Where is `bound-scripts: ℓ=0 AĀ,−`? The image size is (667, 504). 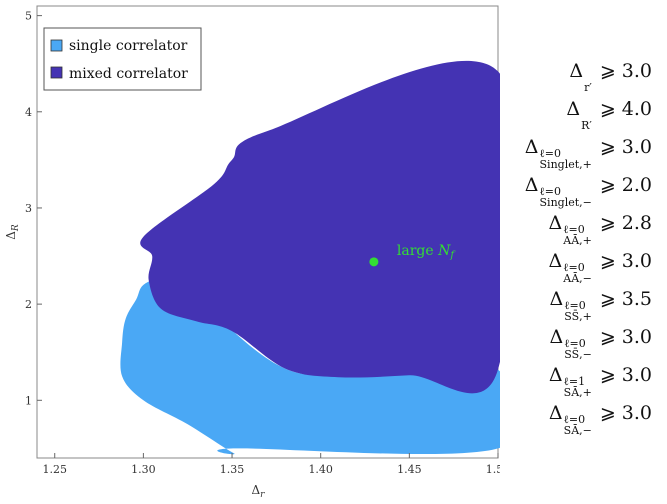 bound-scripts: ℓ=0 AĀ,− is located at coordinates (577, 273).